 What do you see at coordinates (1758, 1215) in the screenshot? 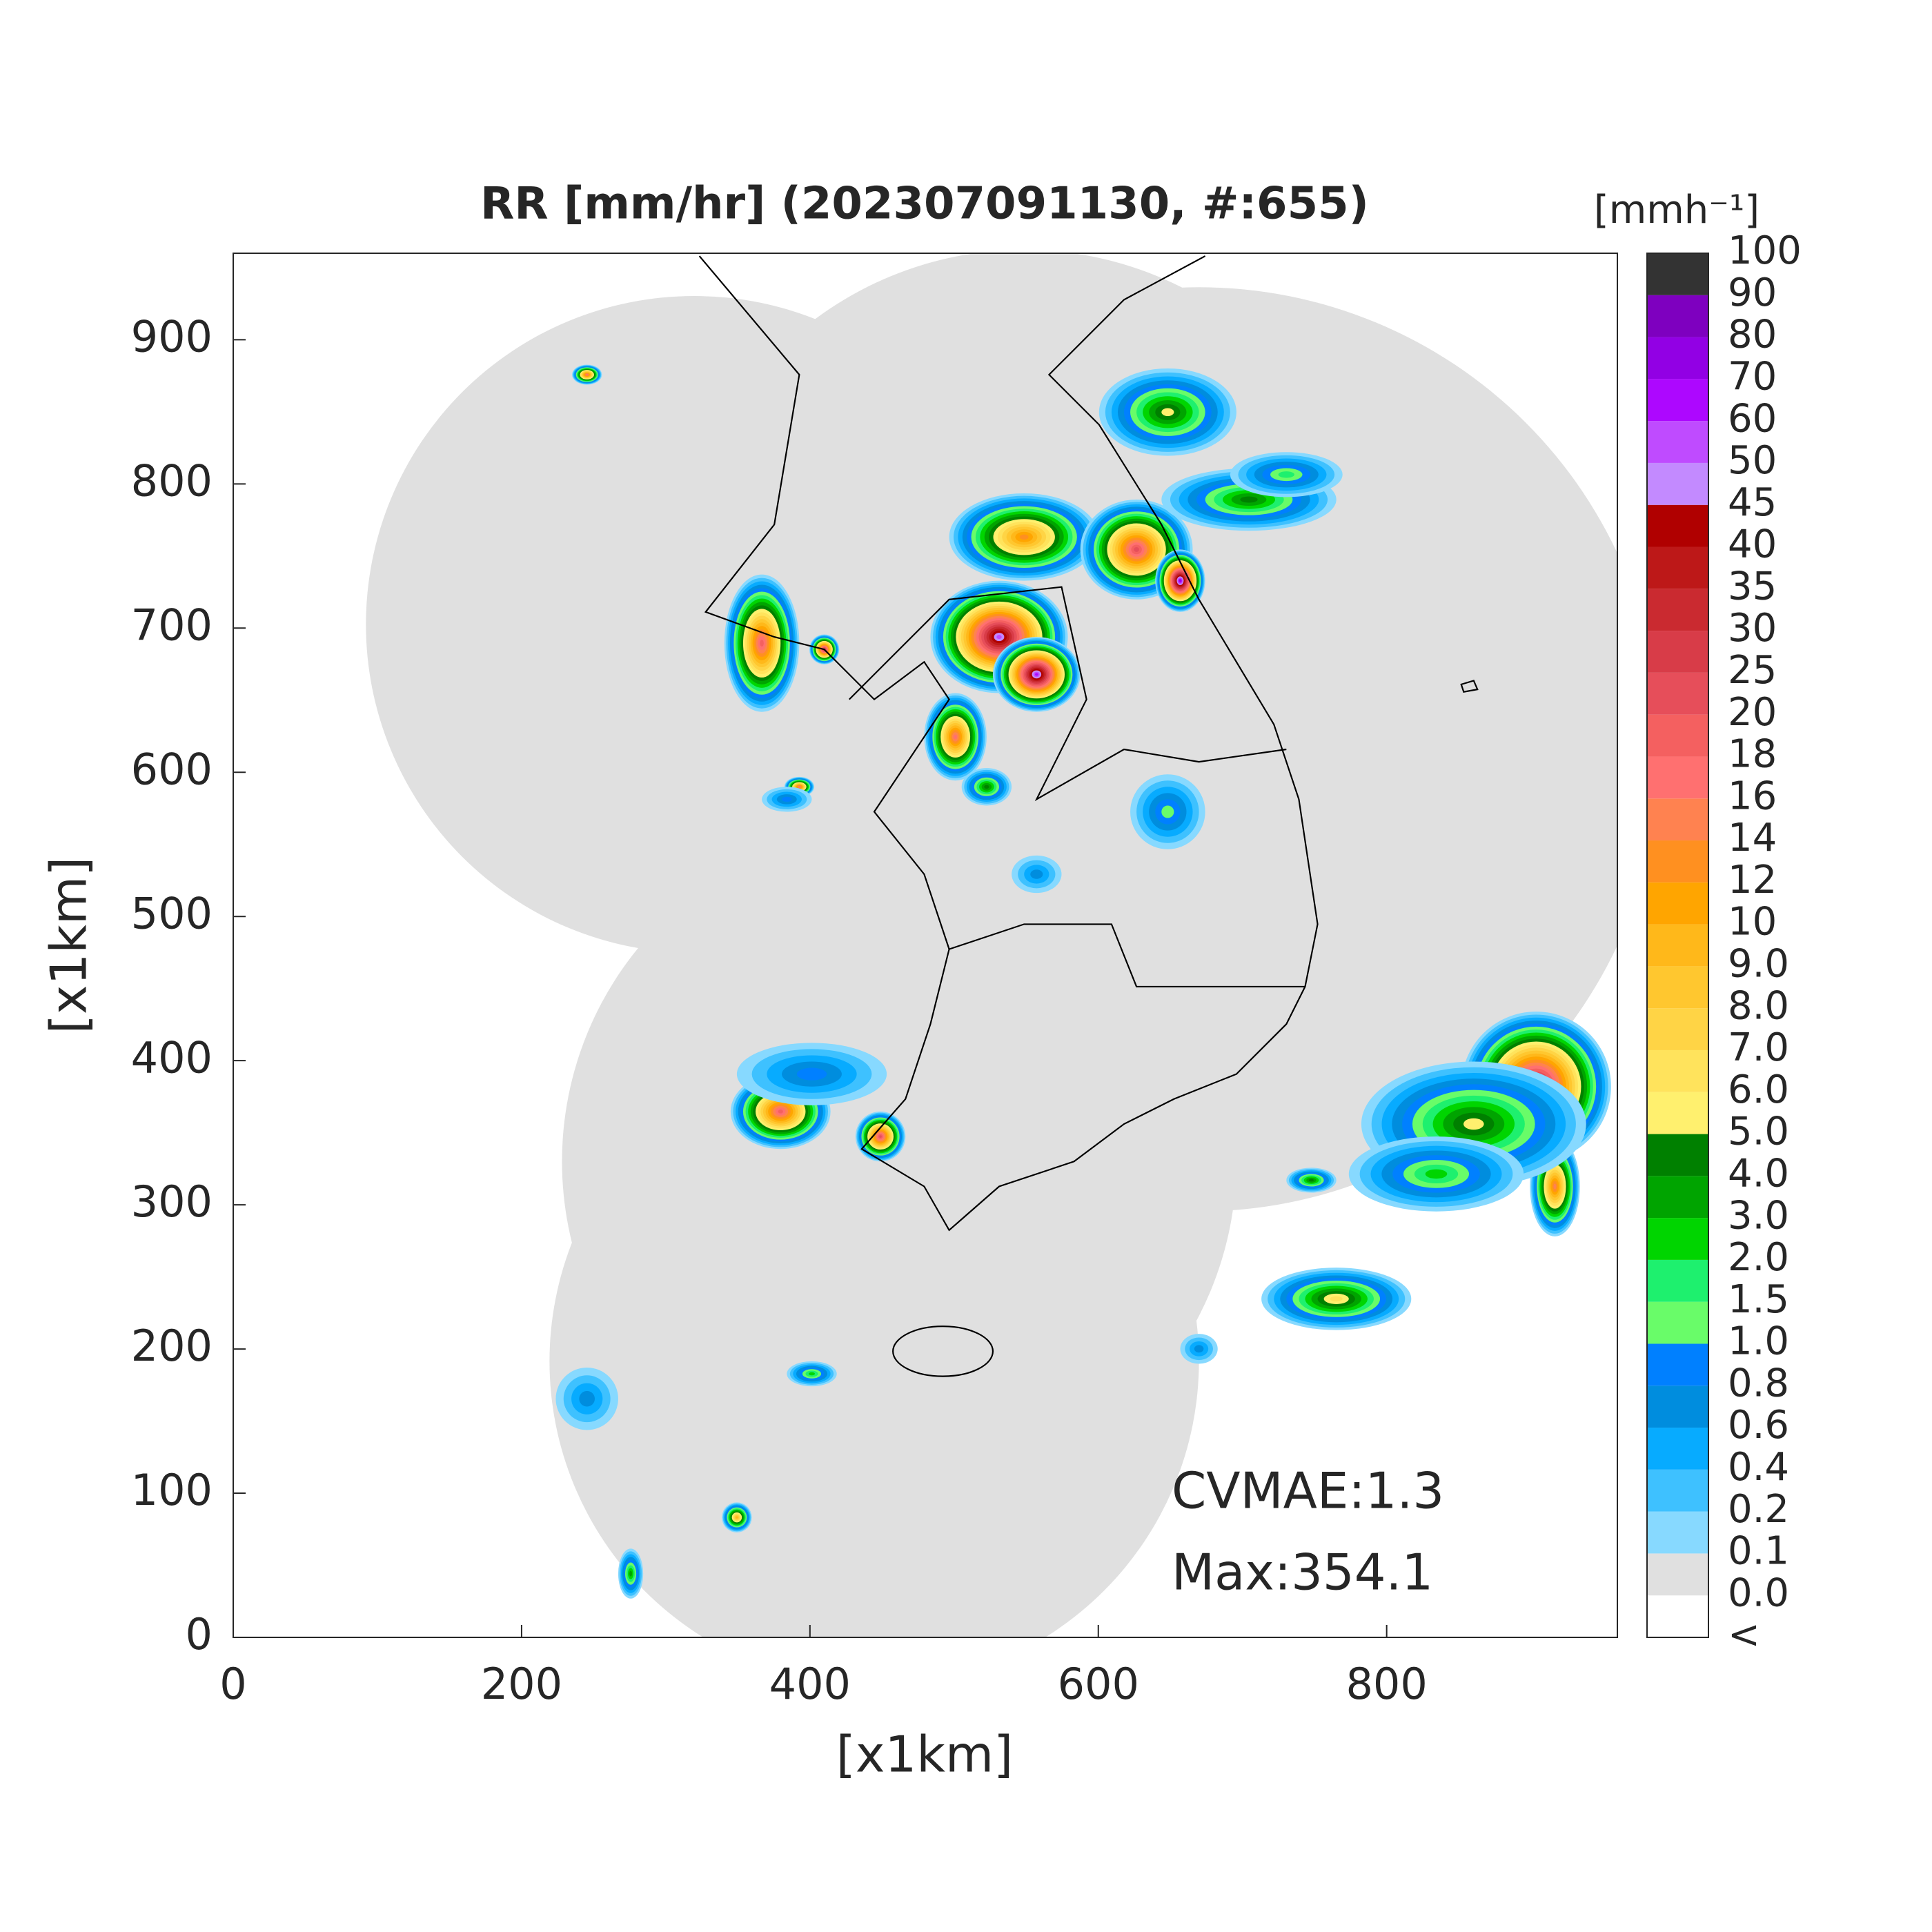
I see `colorbar-tick-label: 3.0` at bounding box center [1758, 1215].